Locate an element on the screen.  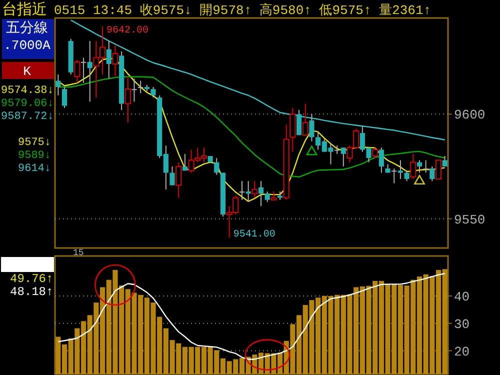
y-tick-label: 9600 is located at coordinates (470, 115).